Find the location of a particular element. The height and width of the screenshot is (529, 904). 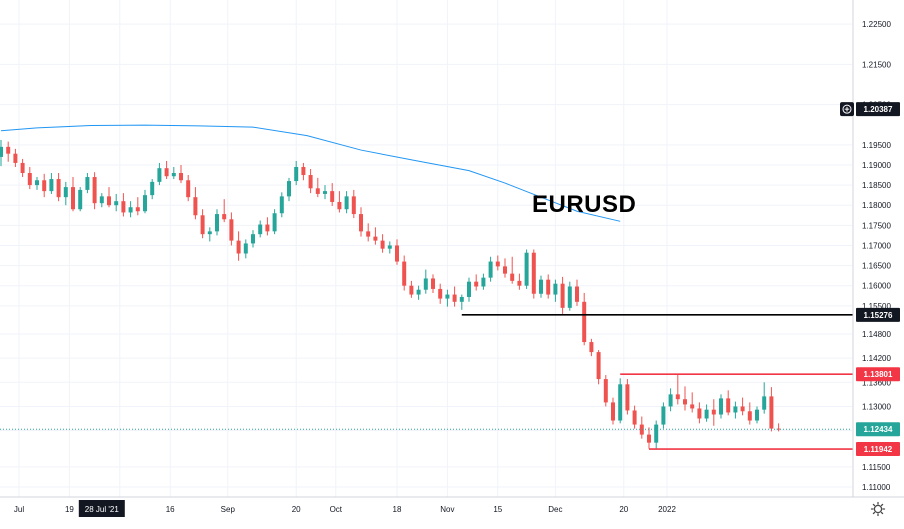

y-tick-label: 1.11500 is located at coordinates (876, 467).